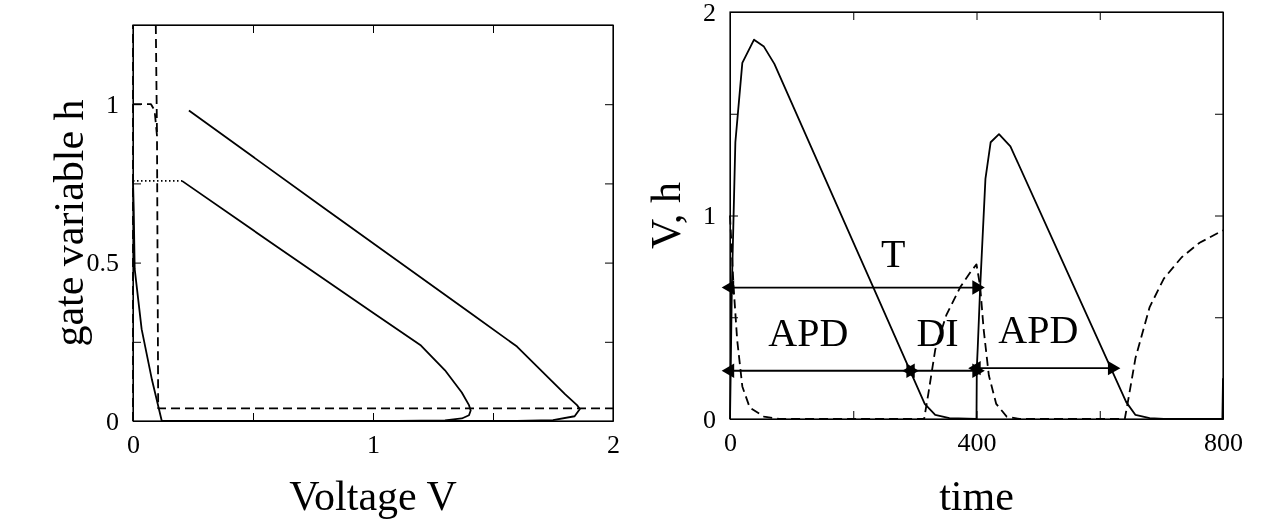  I want to click on x-axis-title: Voltage V, so click(373, 496).